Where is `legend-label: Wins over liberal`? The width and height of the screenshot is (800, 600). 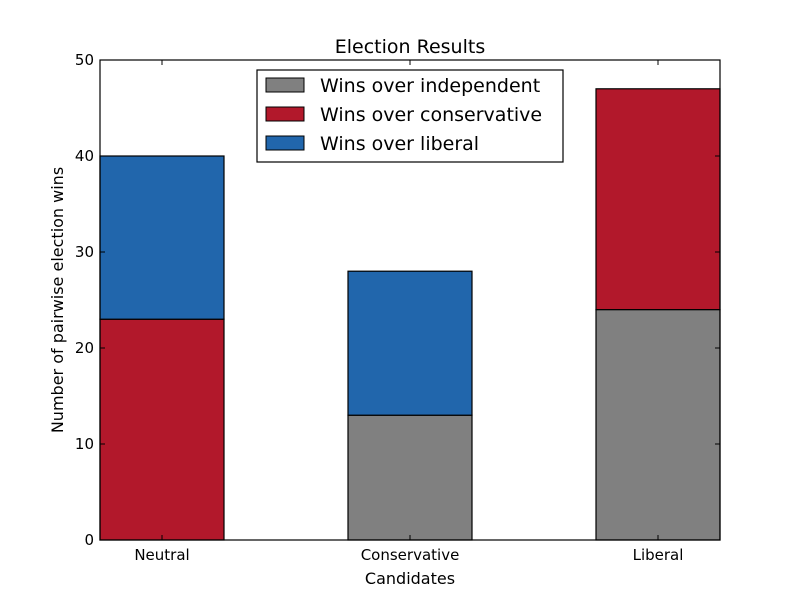 legend-label: Wins over liberal is located at coordinates (399, 144).